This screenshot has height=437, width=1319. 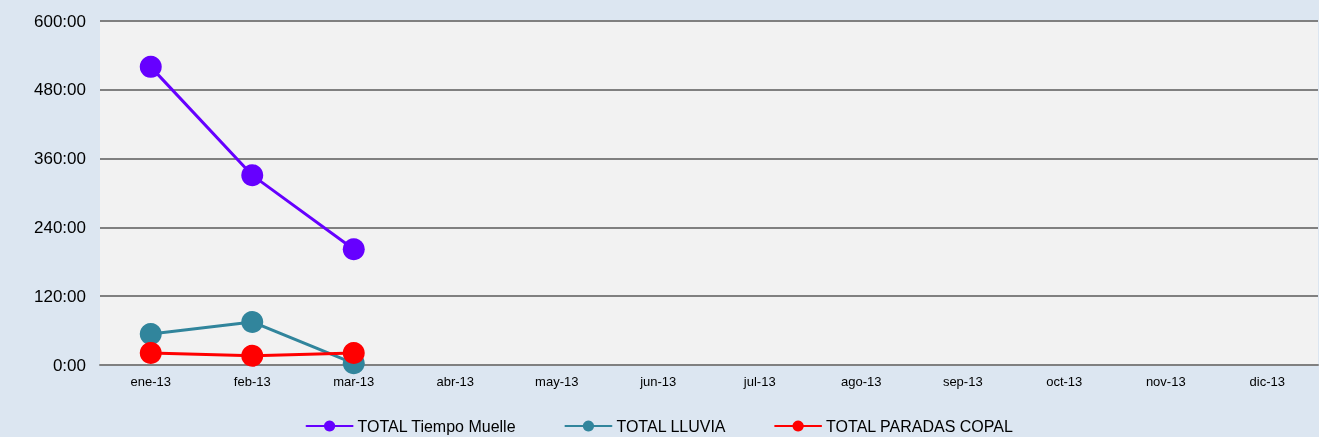 What do you see at coordinates (759, 381) in the screenshot?
I see `x-tick-label: jul-13` at bounding box center [759, 381].